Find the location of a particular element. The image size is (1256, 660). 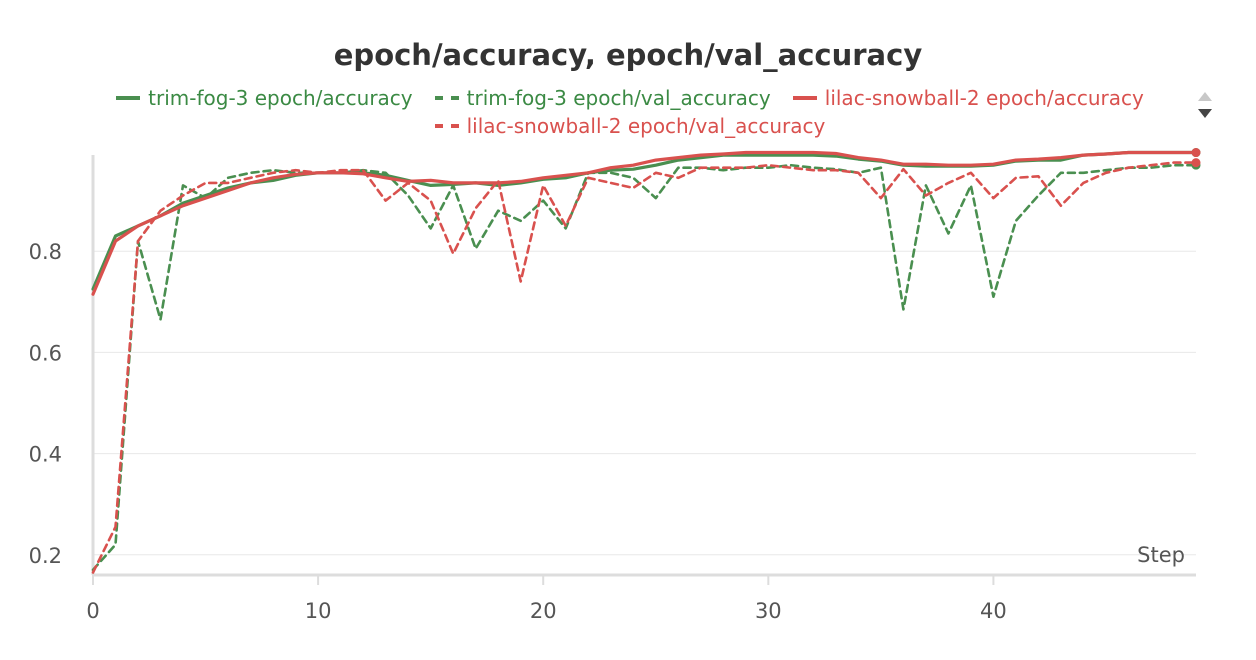

legend-item-lilac-snowball-val-accuracy: lilac-snowball-2 epoch/val_accuracy is located at coordinates (630, 126).